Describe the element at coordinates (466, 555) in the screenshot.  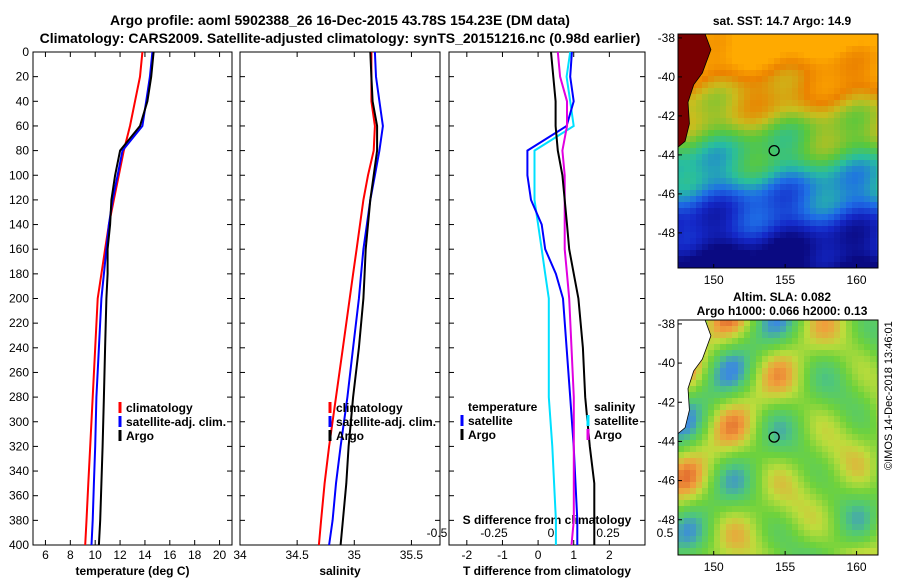
I see `x-tick-label: -2` at that location.